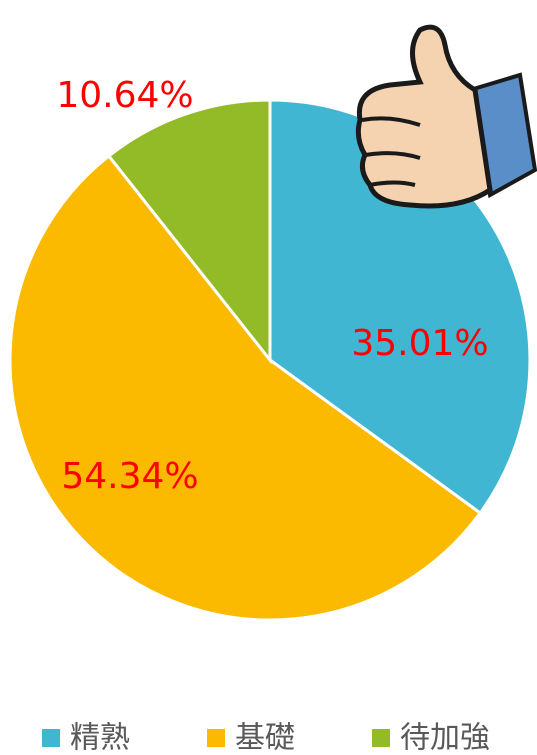  What do you see at coordinates (189, 231) in the screenshot?
I see `pie-slice` at bounding box center [189, 231].